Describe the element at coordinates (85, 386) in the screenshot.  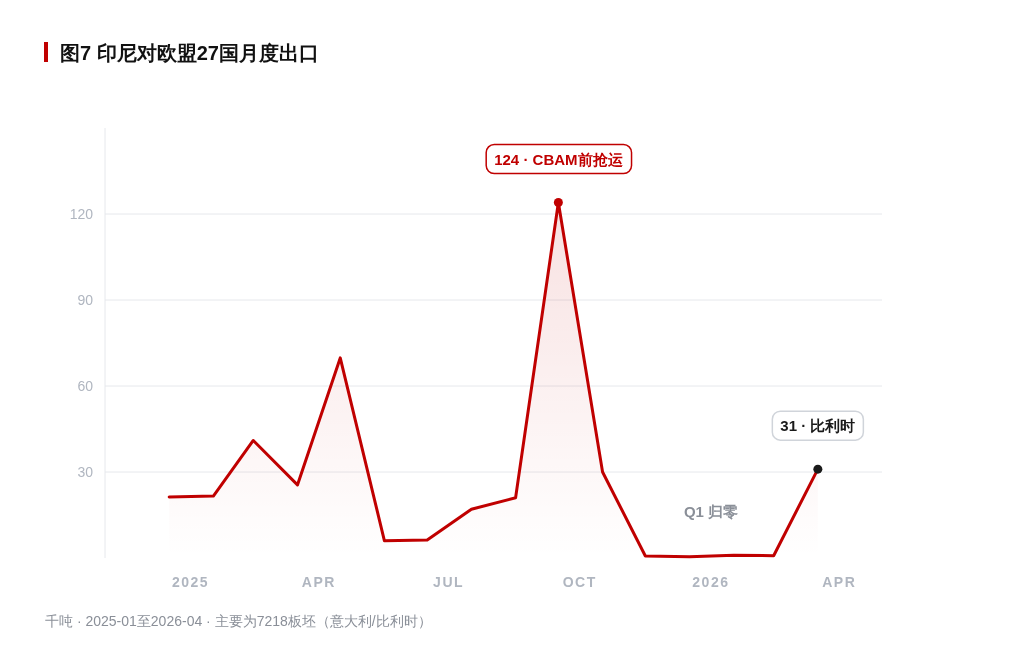
I see `y-tick-label: 60` at that location.